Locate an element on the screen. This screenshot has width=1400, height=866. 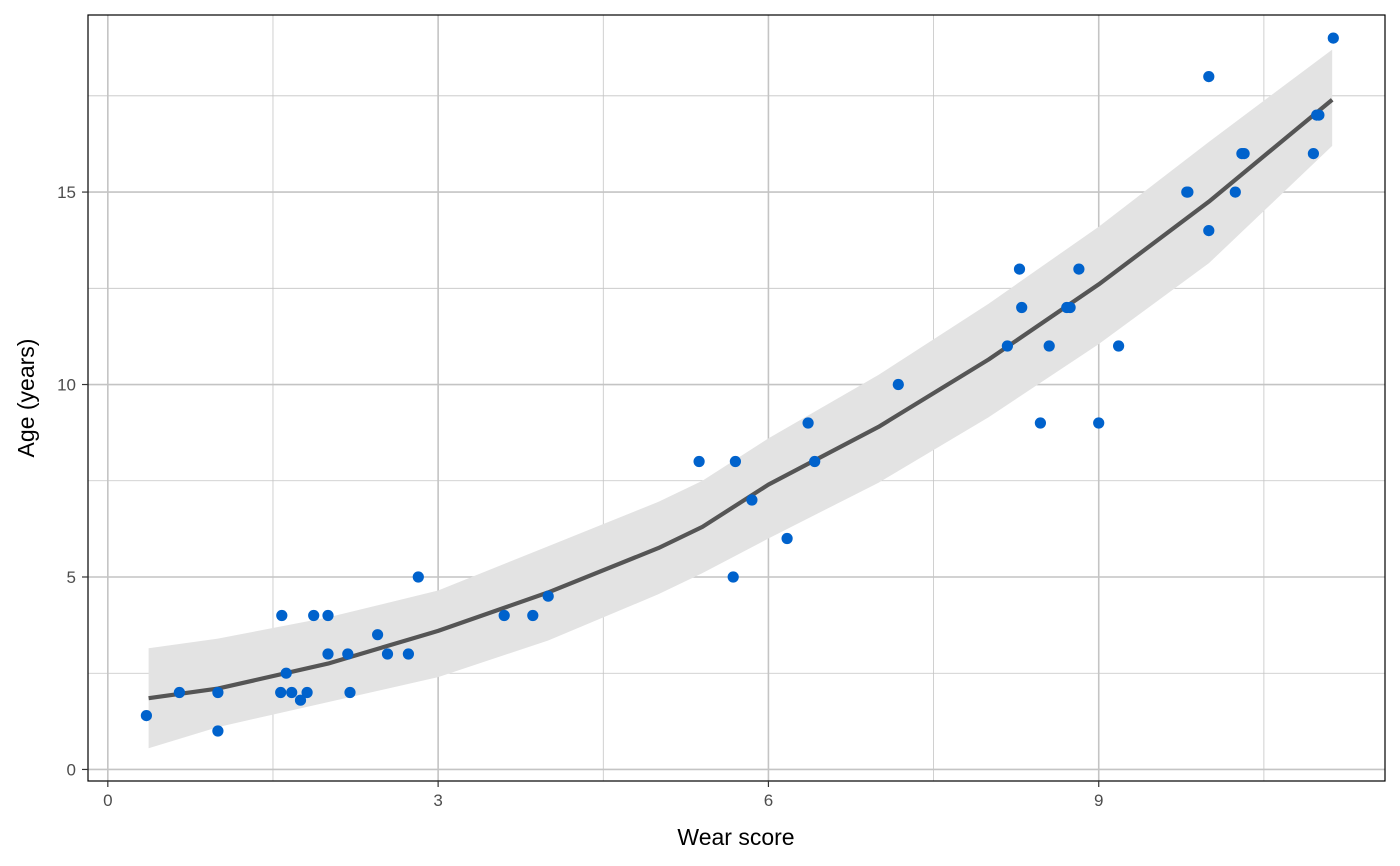
x-axis-title: Wear score is located at coordinates (735, 837).